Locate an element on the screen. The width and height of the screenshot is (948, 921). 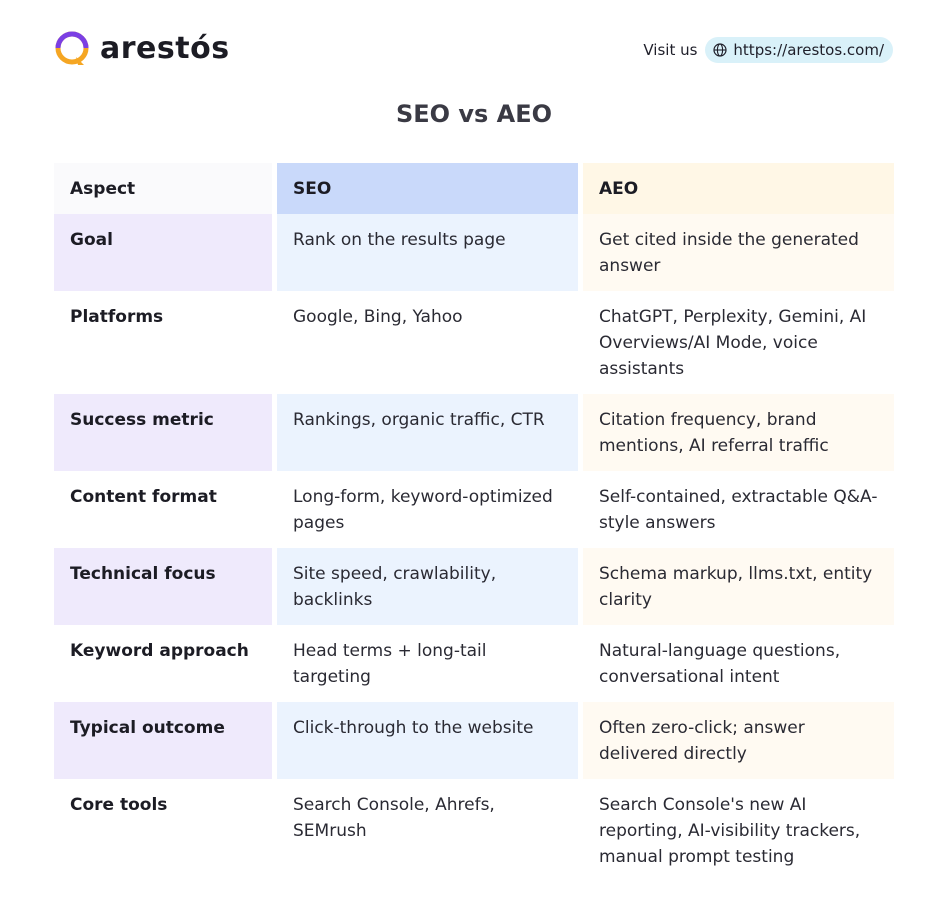
aeo-cell: Get cited inside the generated answer is located at coordinates (738, 252).